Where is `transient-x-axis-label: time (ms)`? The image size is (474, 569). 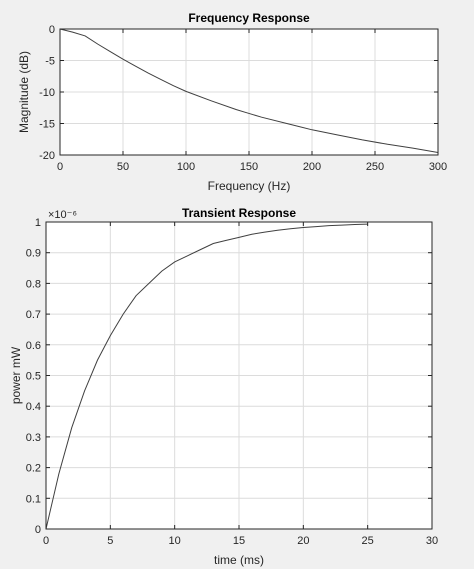
transient-x-axis-label: time (ms) is located at coordinates (239, 560).